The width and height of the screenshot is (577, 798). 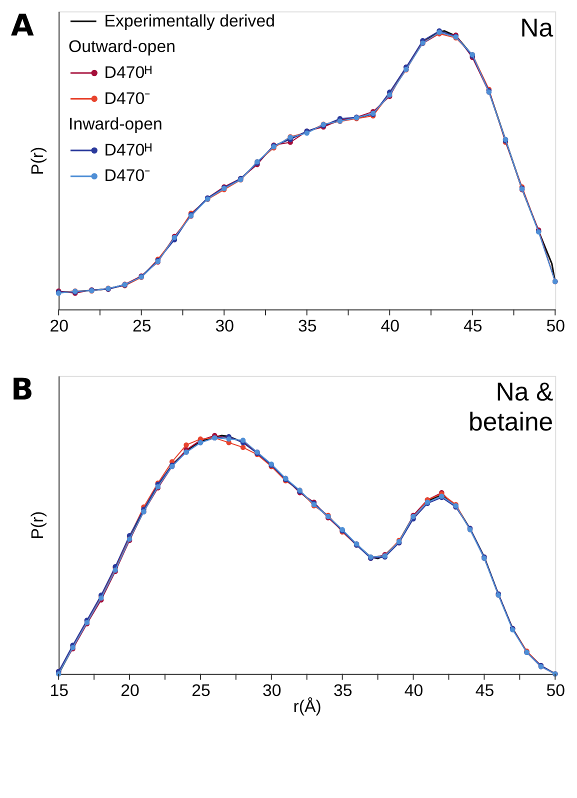 What do you see at coordinates (189, 20) in the screenshot?
I see `legend-label: Experimentally derived` at bounding box center [189, 20].